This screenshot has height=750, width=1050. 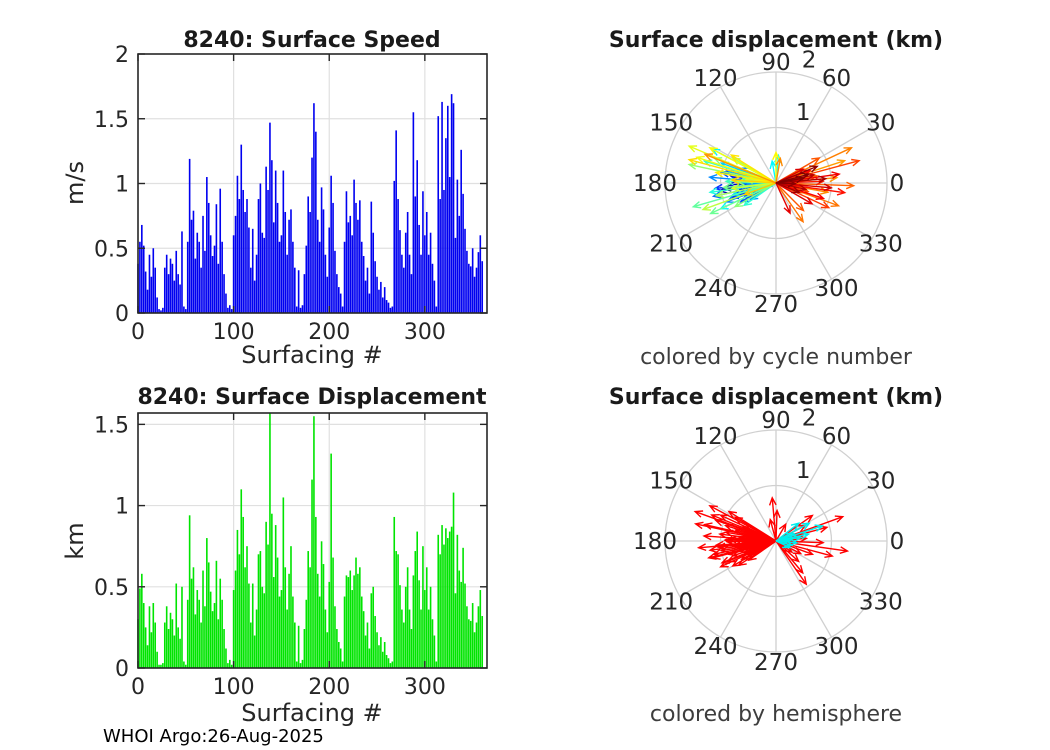 I want to click on theta-tick-label: 120, so click(x=716, y=79).